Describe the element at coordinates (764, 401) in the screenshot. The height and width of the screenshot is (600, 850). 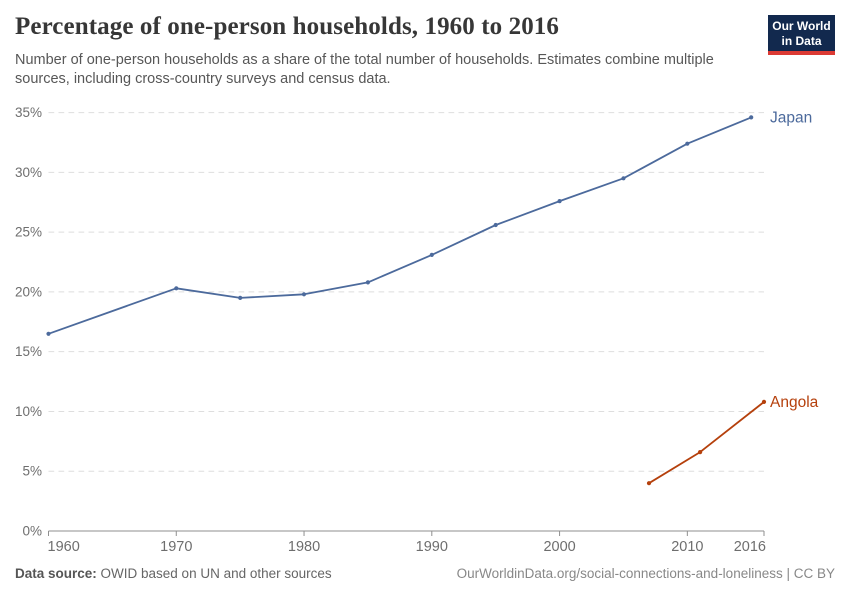
I see `series-point-angola-2016` at that location.